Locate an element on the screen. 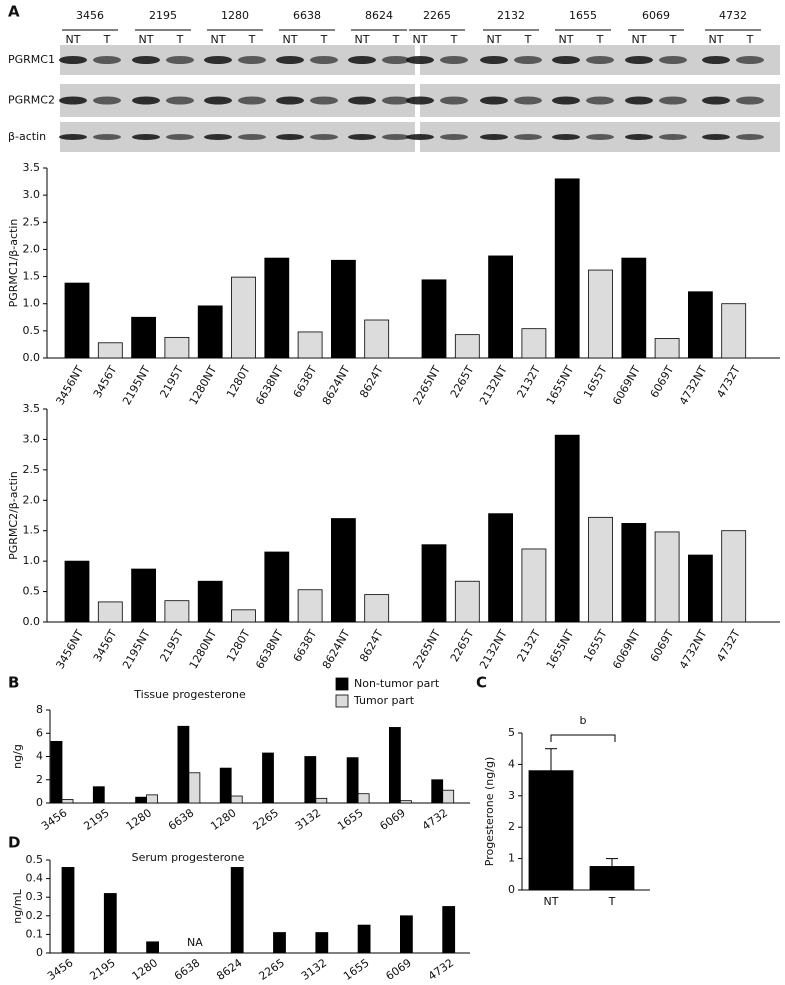 The height and width of the screenshot is (985, 785). y-axis-label: ng/g is located at coordinates (17, 756).